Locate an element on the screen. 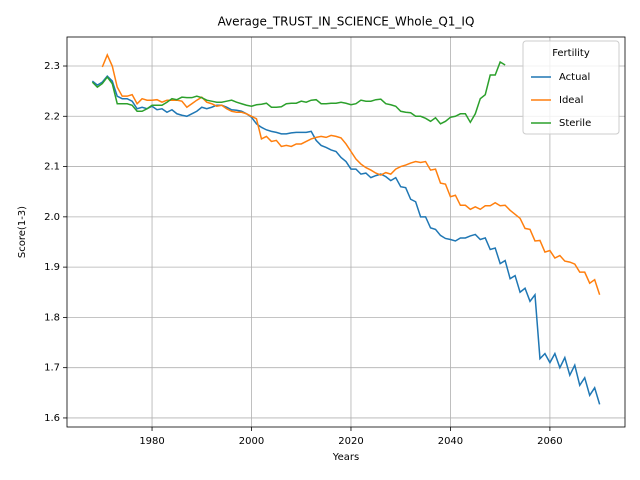 Image resolution: width=640 pixels, height=480 pixels. y-tick-label: 2.3 is located at coordinates (52, 66).